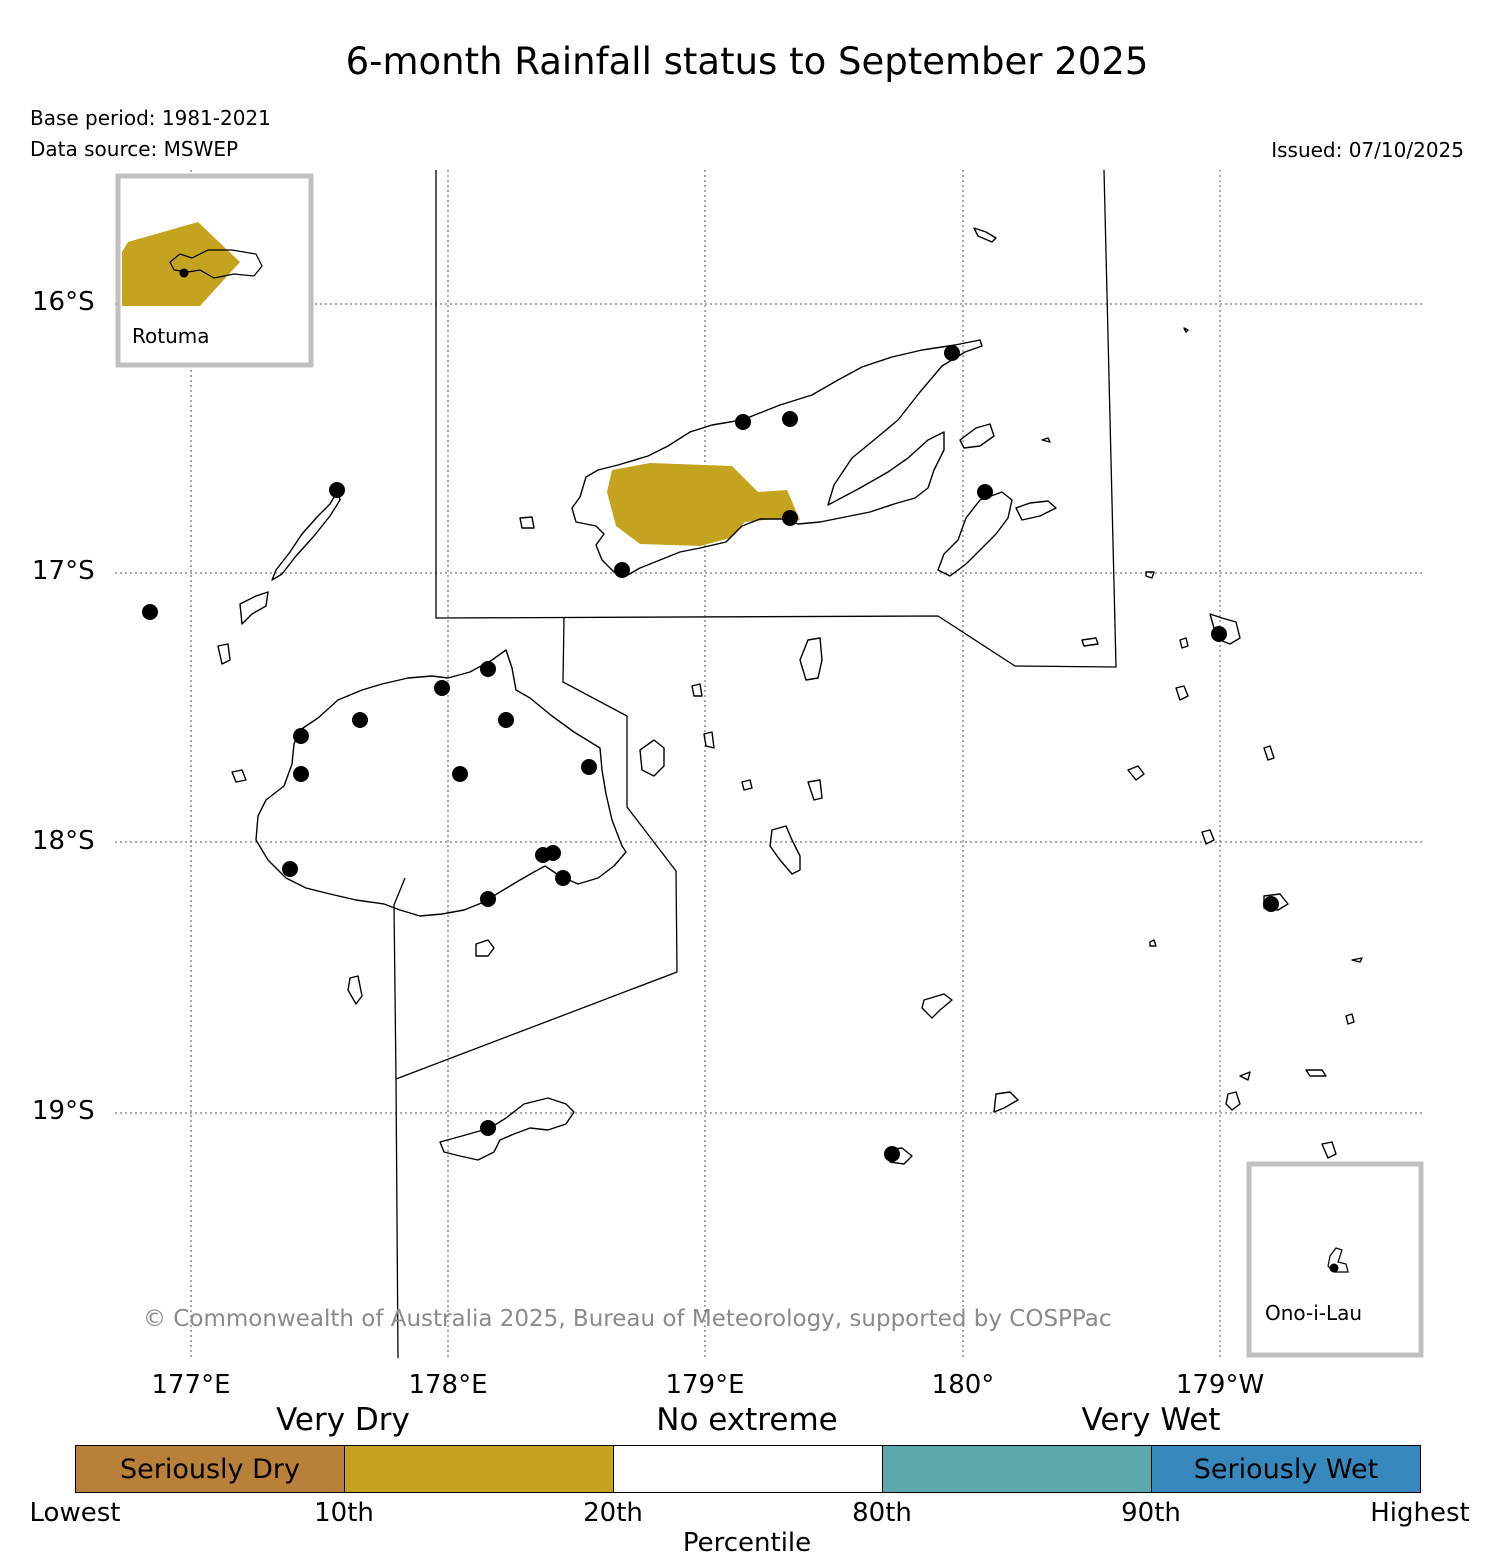  I want to click on island-oneata, so click(1208, 837).